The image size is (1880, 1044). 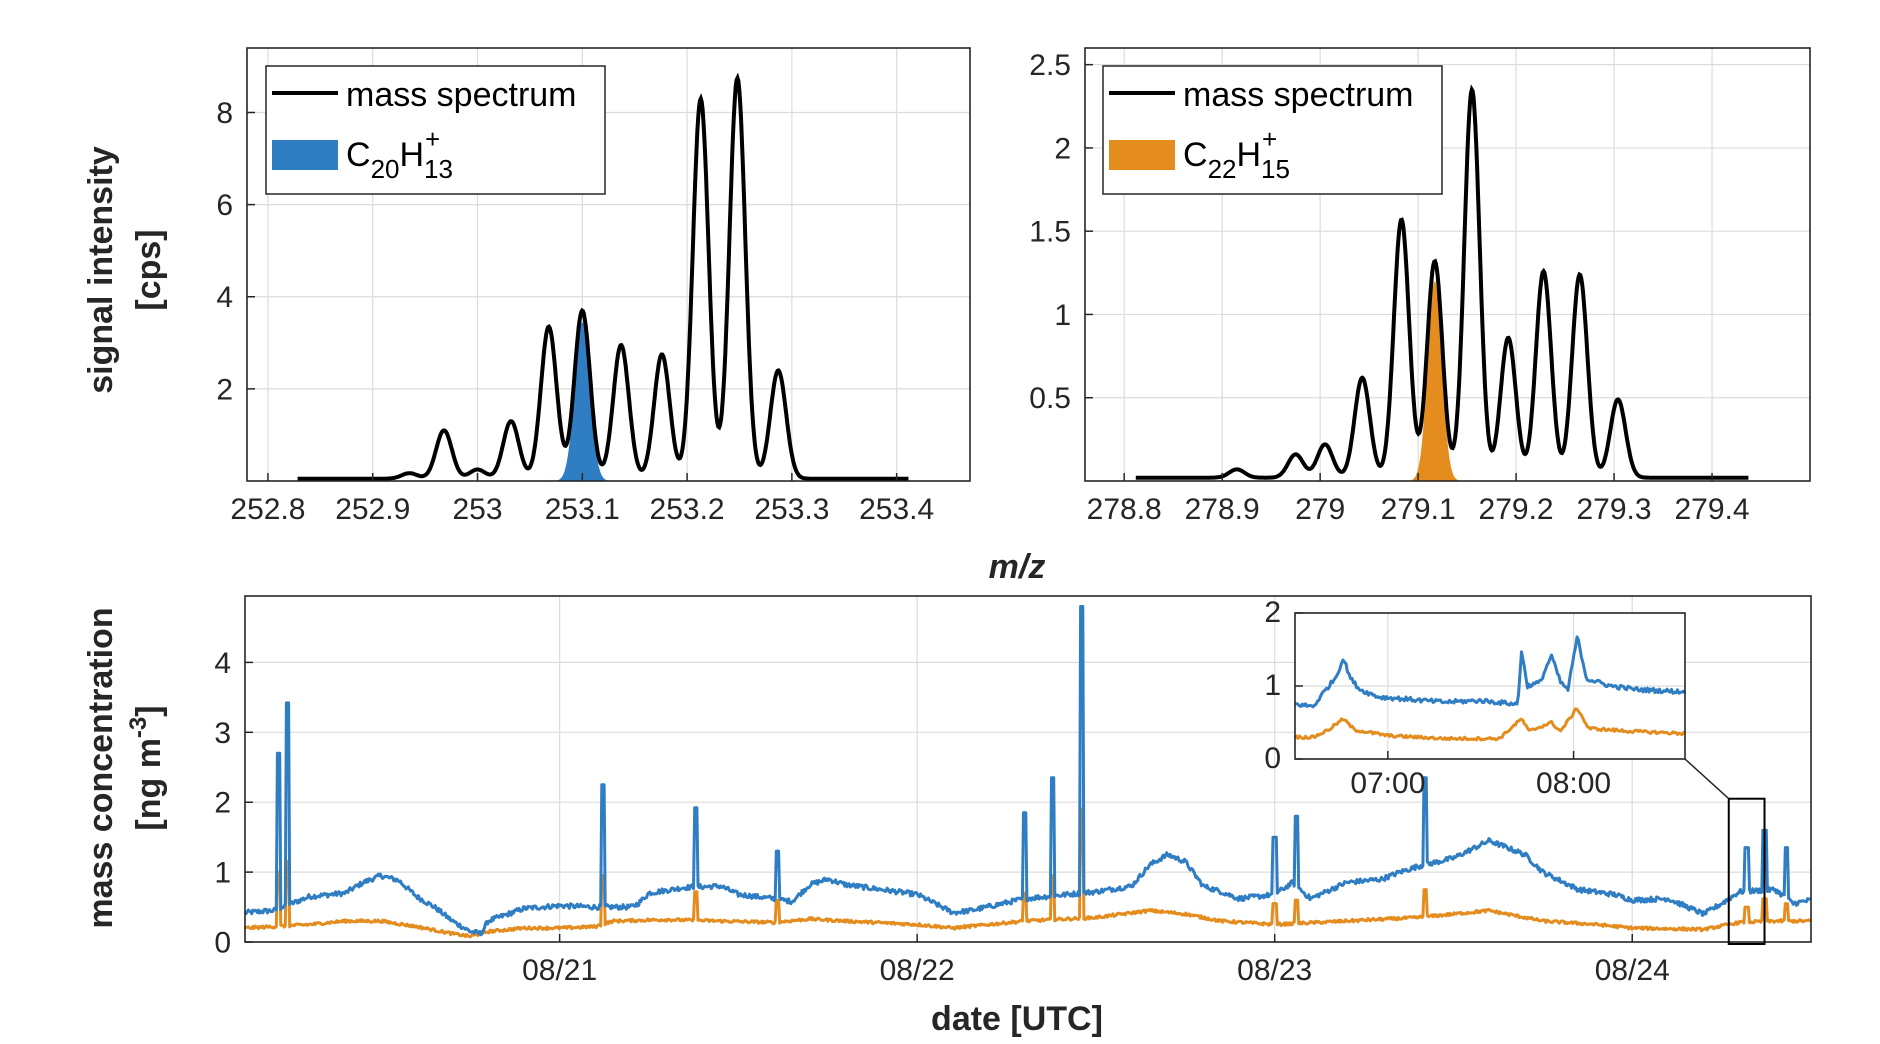 I want to click on inset-panel: 07:00 08:00 0 1 2, so click(x=1475, y=698).